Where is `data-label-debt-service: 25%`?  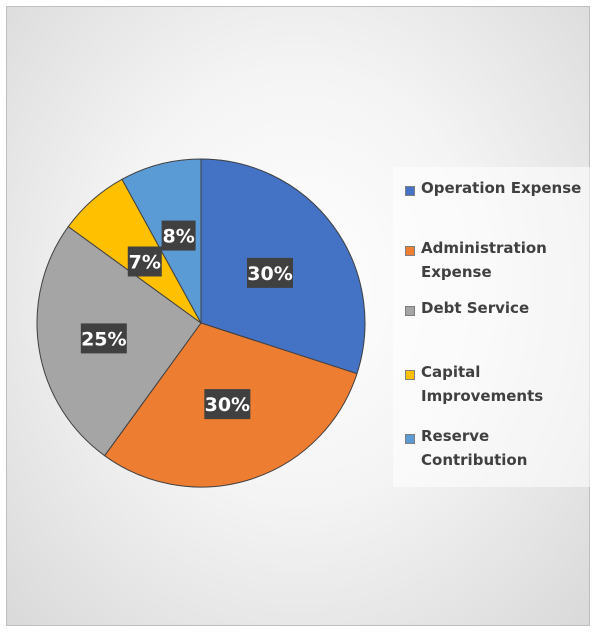 data-label-debt-service: 25% is located at coordinates (103, 338).